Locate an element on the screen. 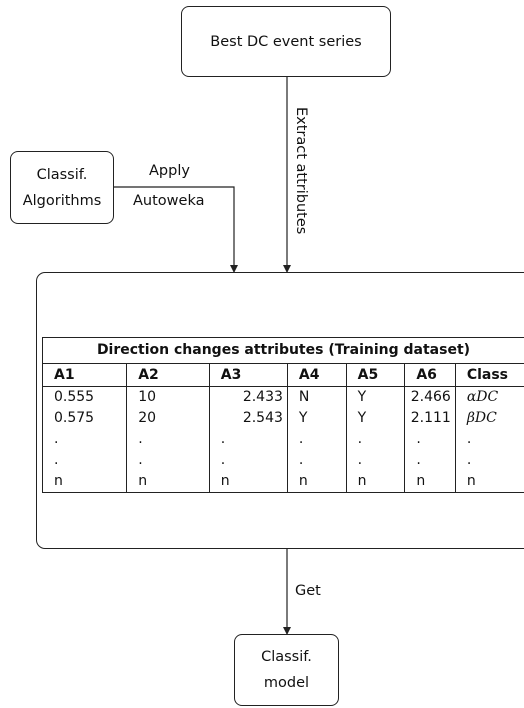 This screenshot has width=524, height=708. table-cell: 10 is located at coordinates (168, 397).